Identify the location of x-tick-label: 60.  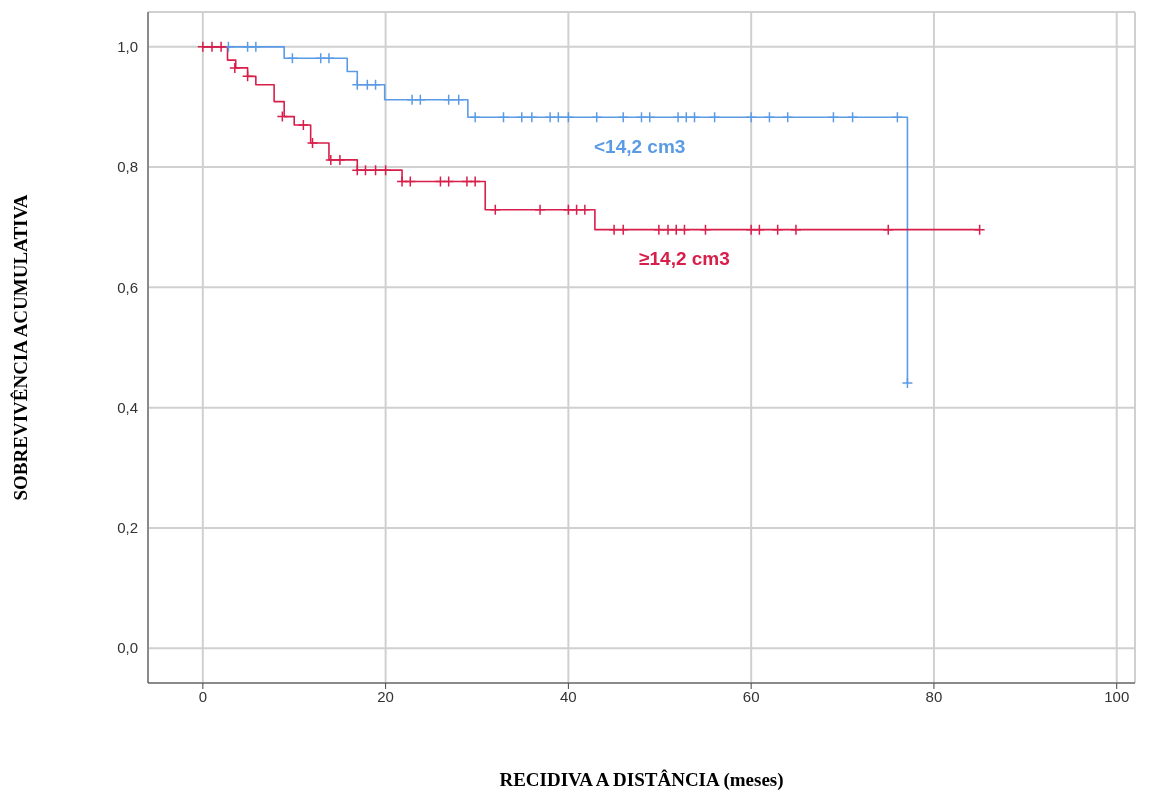
(751, 696).